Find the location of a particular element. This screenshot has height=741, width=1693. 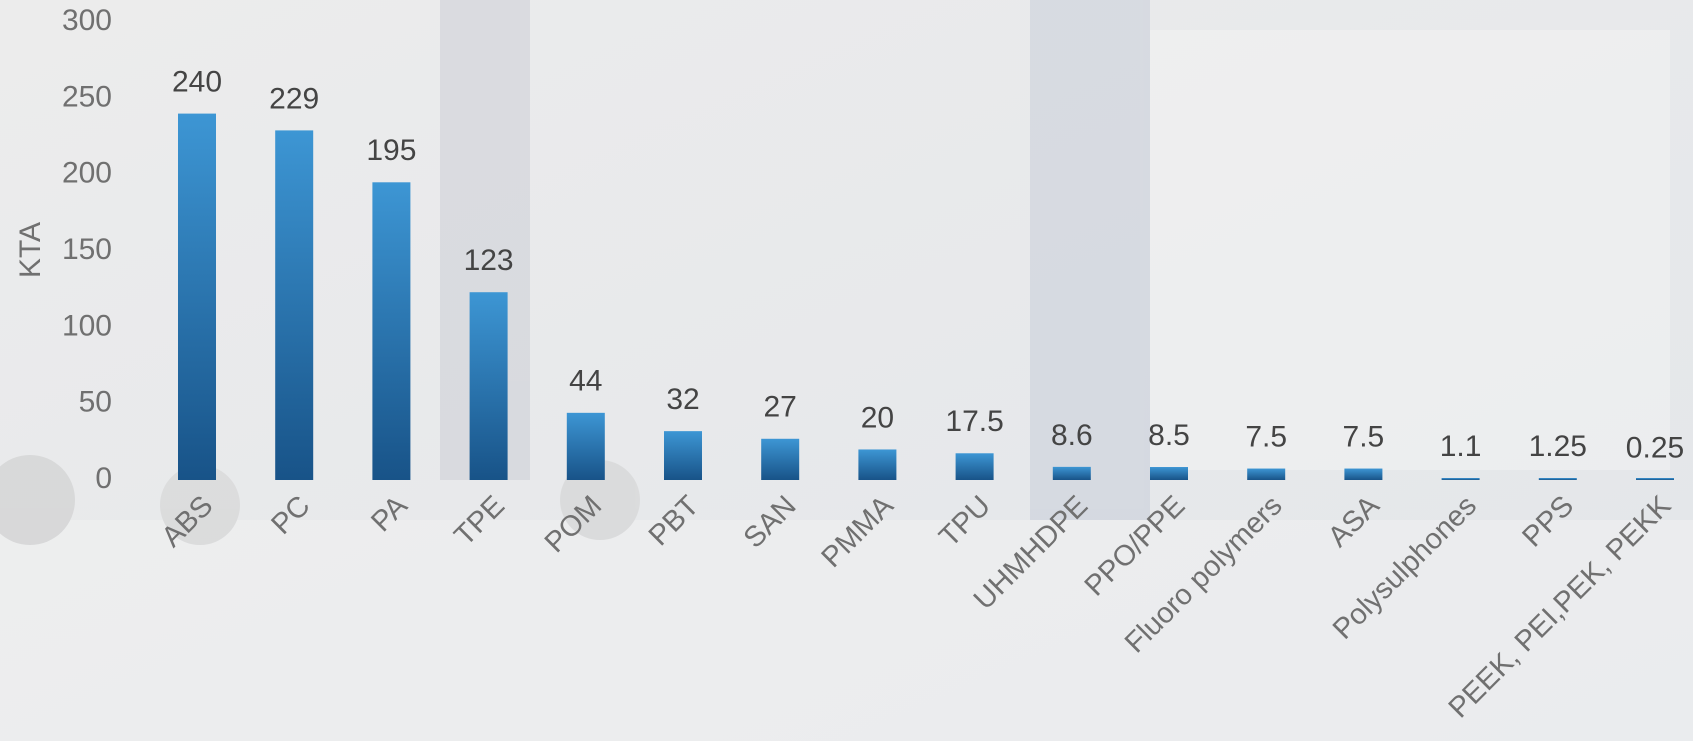

data-label: 0.25 is located at coordinates (1655, 448).